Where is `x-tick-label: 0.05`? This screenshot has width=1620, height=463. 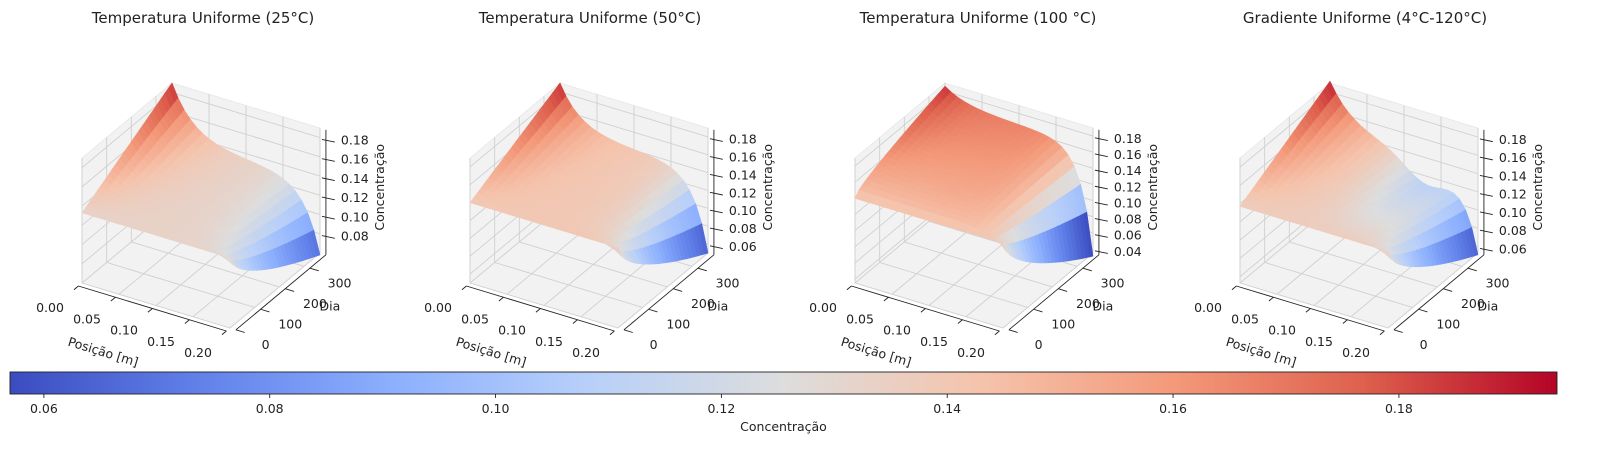 x-tick-label: 0.05 is located at coordinates (475, 318).